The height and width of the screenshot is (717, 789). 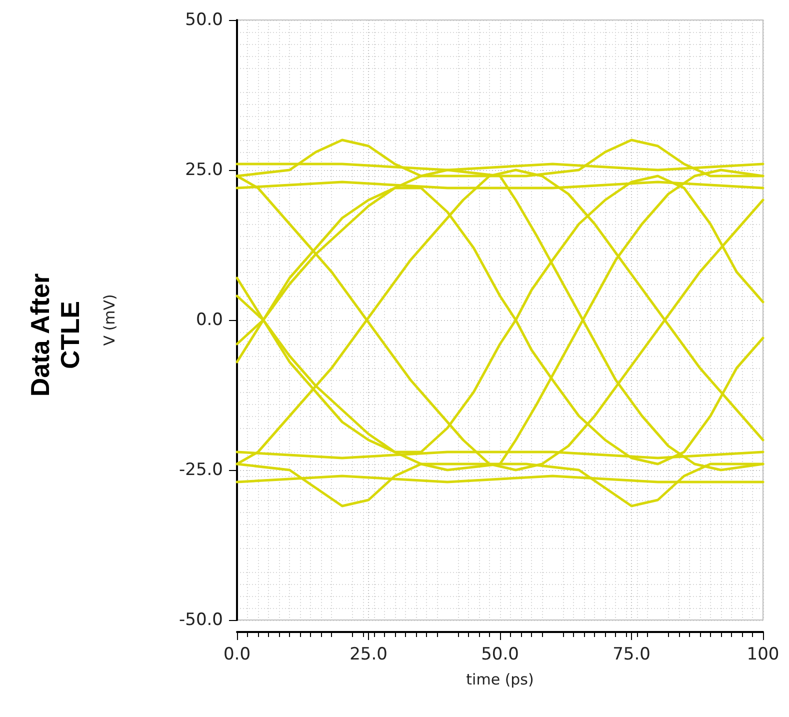 I want to click on y-tick-label: -50.0, so click(x=201, y=620).